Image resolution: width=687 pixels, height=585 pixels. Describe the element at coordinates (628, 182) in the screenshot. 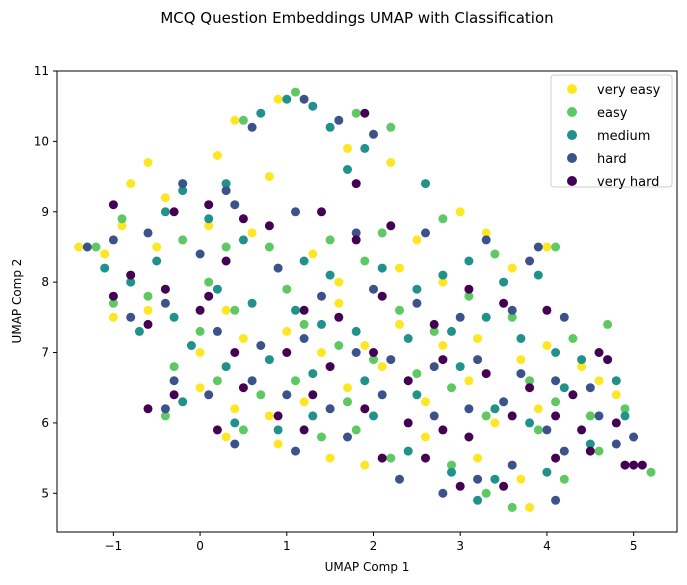

I see `legend-label-very-hard: very hard` at that location.